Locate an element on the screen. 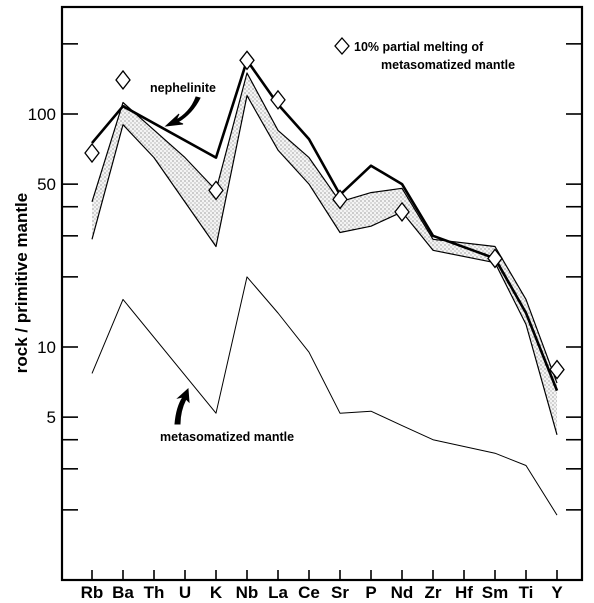 The width and height of the screenshot is (594, 603). diamond-marker-Ba is located at coordinates (123, 80).